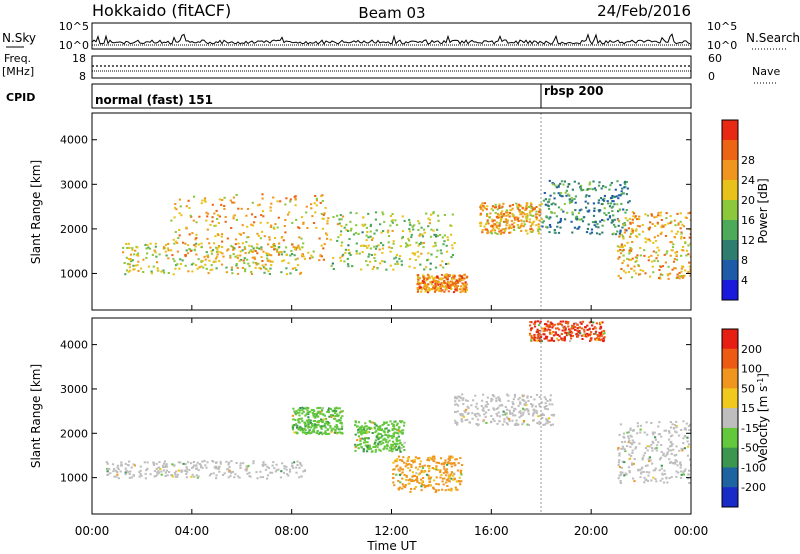 This screenshot has height=554, width=800. Describe the element at coordinates (730, 130) in the screenshot. I see `power-colorbar-swatch` at that location.